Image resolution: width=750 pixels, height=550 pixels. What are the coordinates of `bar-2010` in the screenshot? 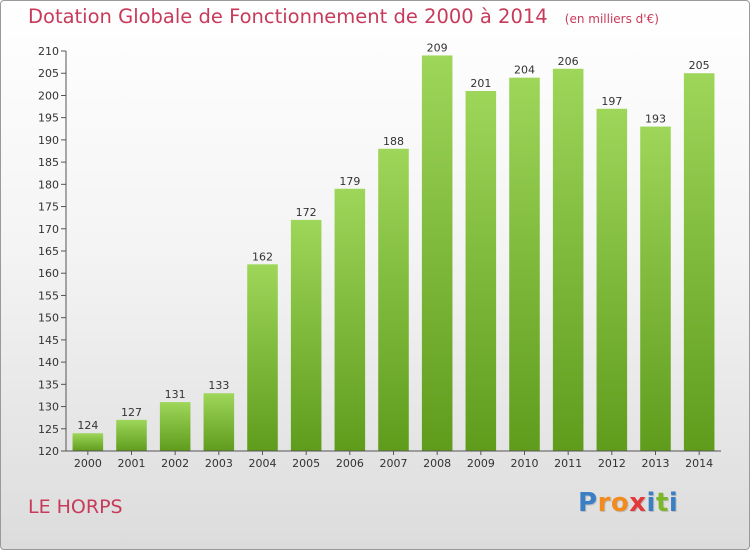 It's located at (524, 264).